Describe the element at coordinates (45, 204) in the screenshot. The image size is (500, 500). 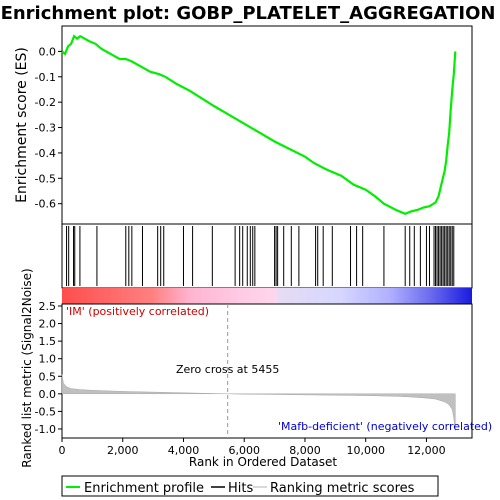
I see `es-y-tick-label: -0.6` at that location.